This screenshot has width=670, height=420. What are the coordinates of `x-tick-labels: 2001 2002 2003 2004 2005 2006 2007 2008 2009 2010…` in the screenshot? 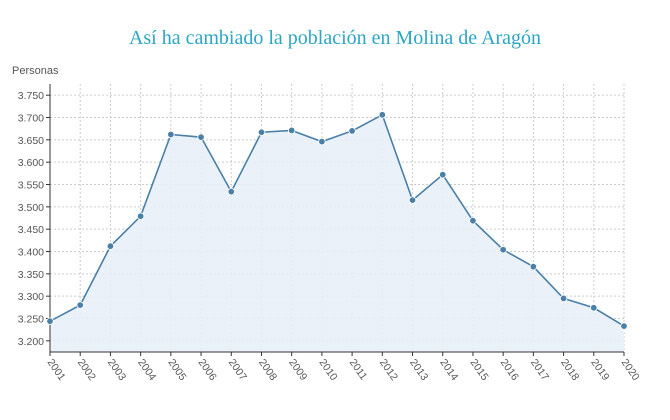 It's located at (343, 370).